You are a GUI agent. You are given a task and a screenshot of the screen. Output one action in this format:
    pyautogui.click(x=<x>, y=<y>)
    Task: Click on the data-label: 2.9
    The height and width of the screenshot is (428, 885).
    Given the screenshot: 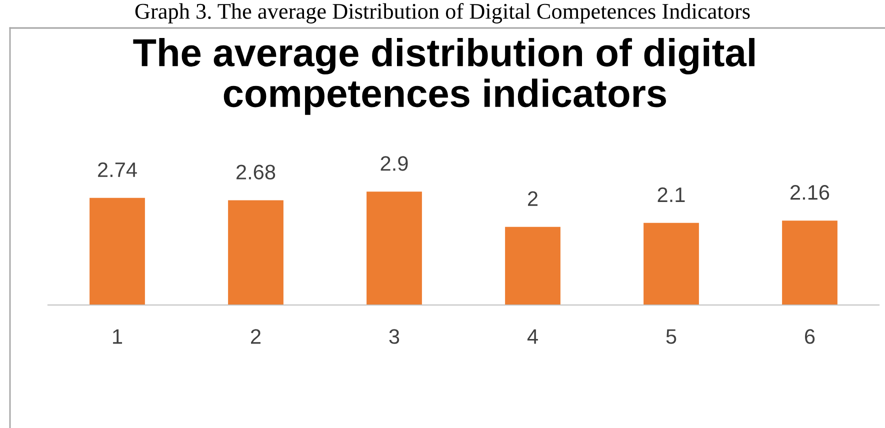 What is the action you would take?
    pyautogui.click(x=394, y=163)
    